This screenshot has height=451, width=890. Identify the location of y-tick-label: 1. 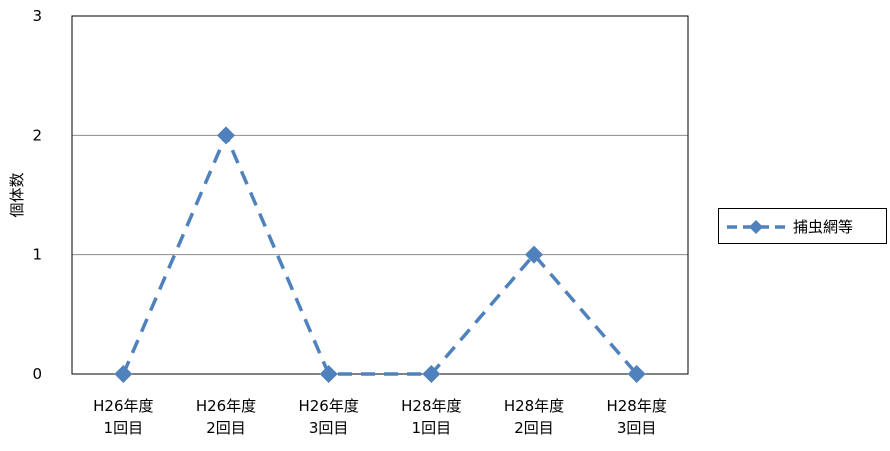
(37, 255).